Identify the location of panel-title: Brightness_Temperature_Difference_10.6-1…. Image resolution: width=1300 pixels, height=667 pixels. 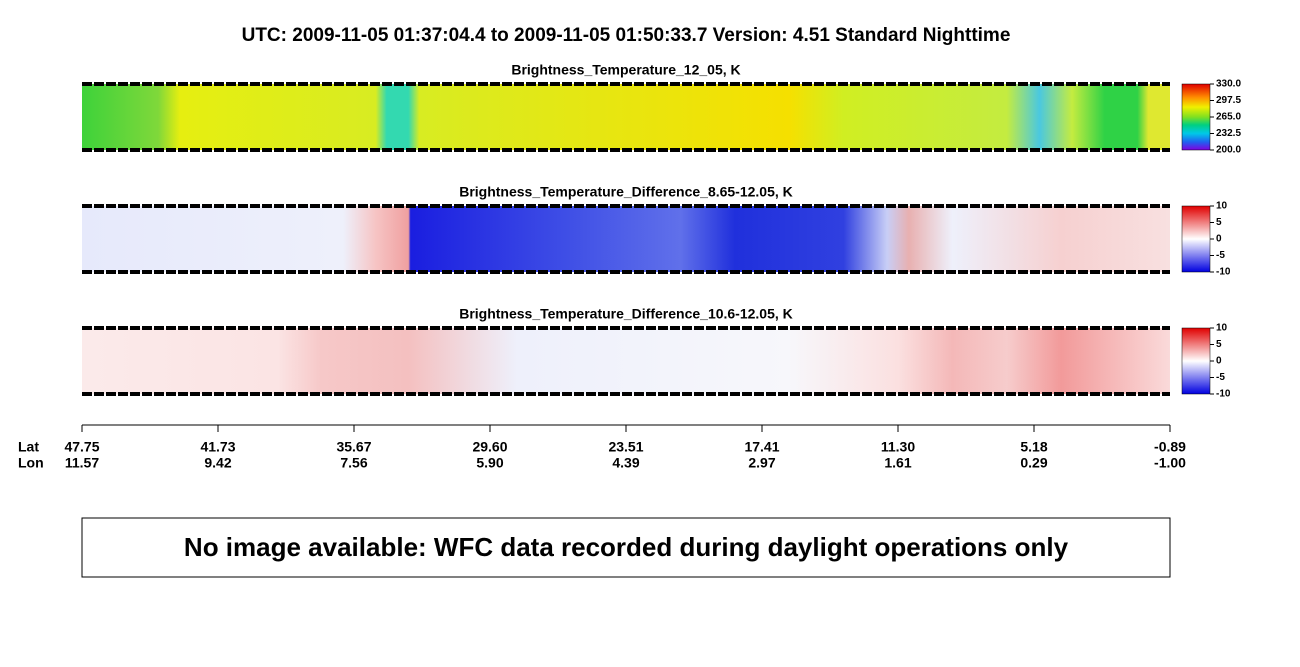
(626, 314).